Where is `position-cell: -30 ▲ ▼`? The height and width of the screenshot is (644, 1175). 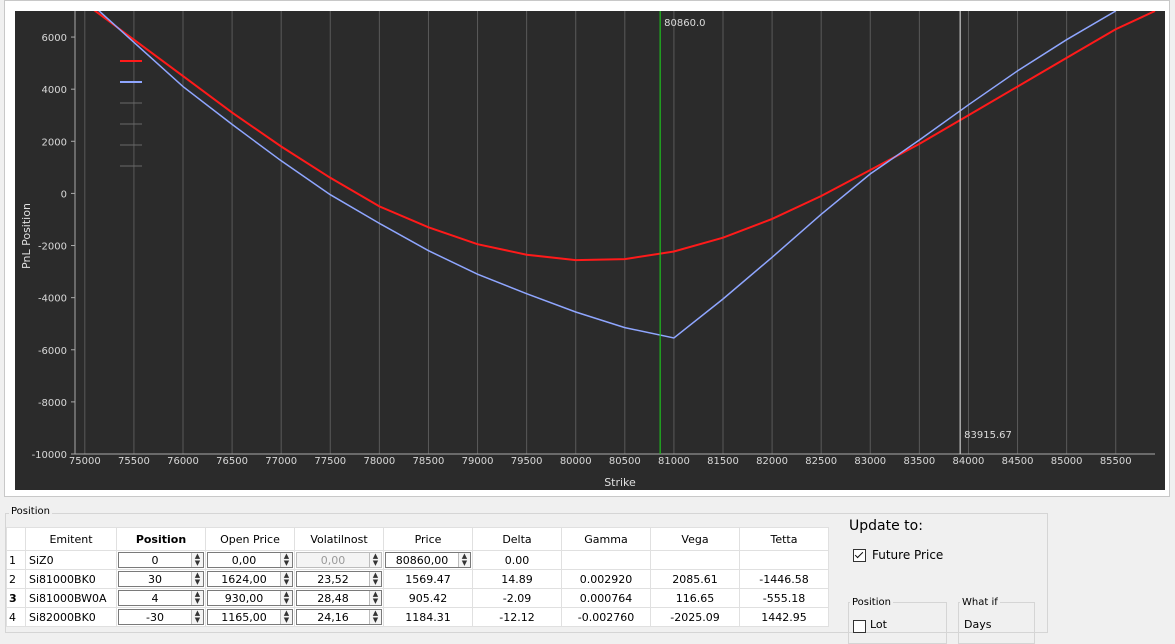
position-cell: -30 ▲ ▼ is located at coordinates (161, 617).